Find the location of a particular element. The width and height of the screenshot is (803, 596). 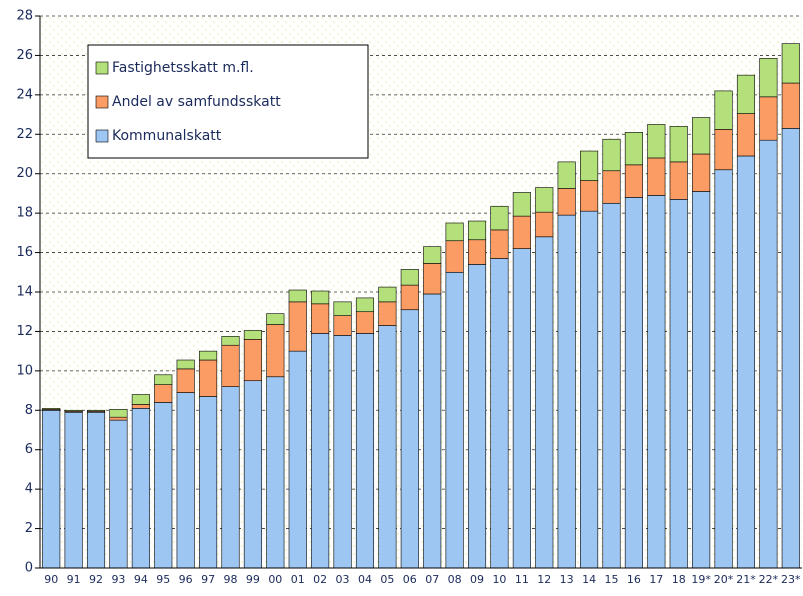

legend-label: Kommunalskatt is located at coordinates (167, 136).